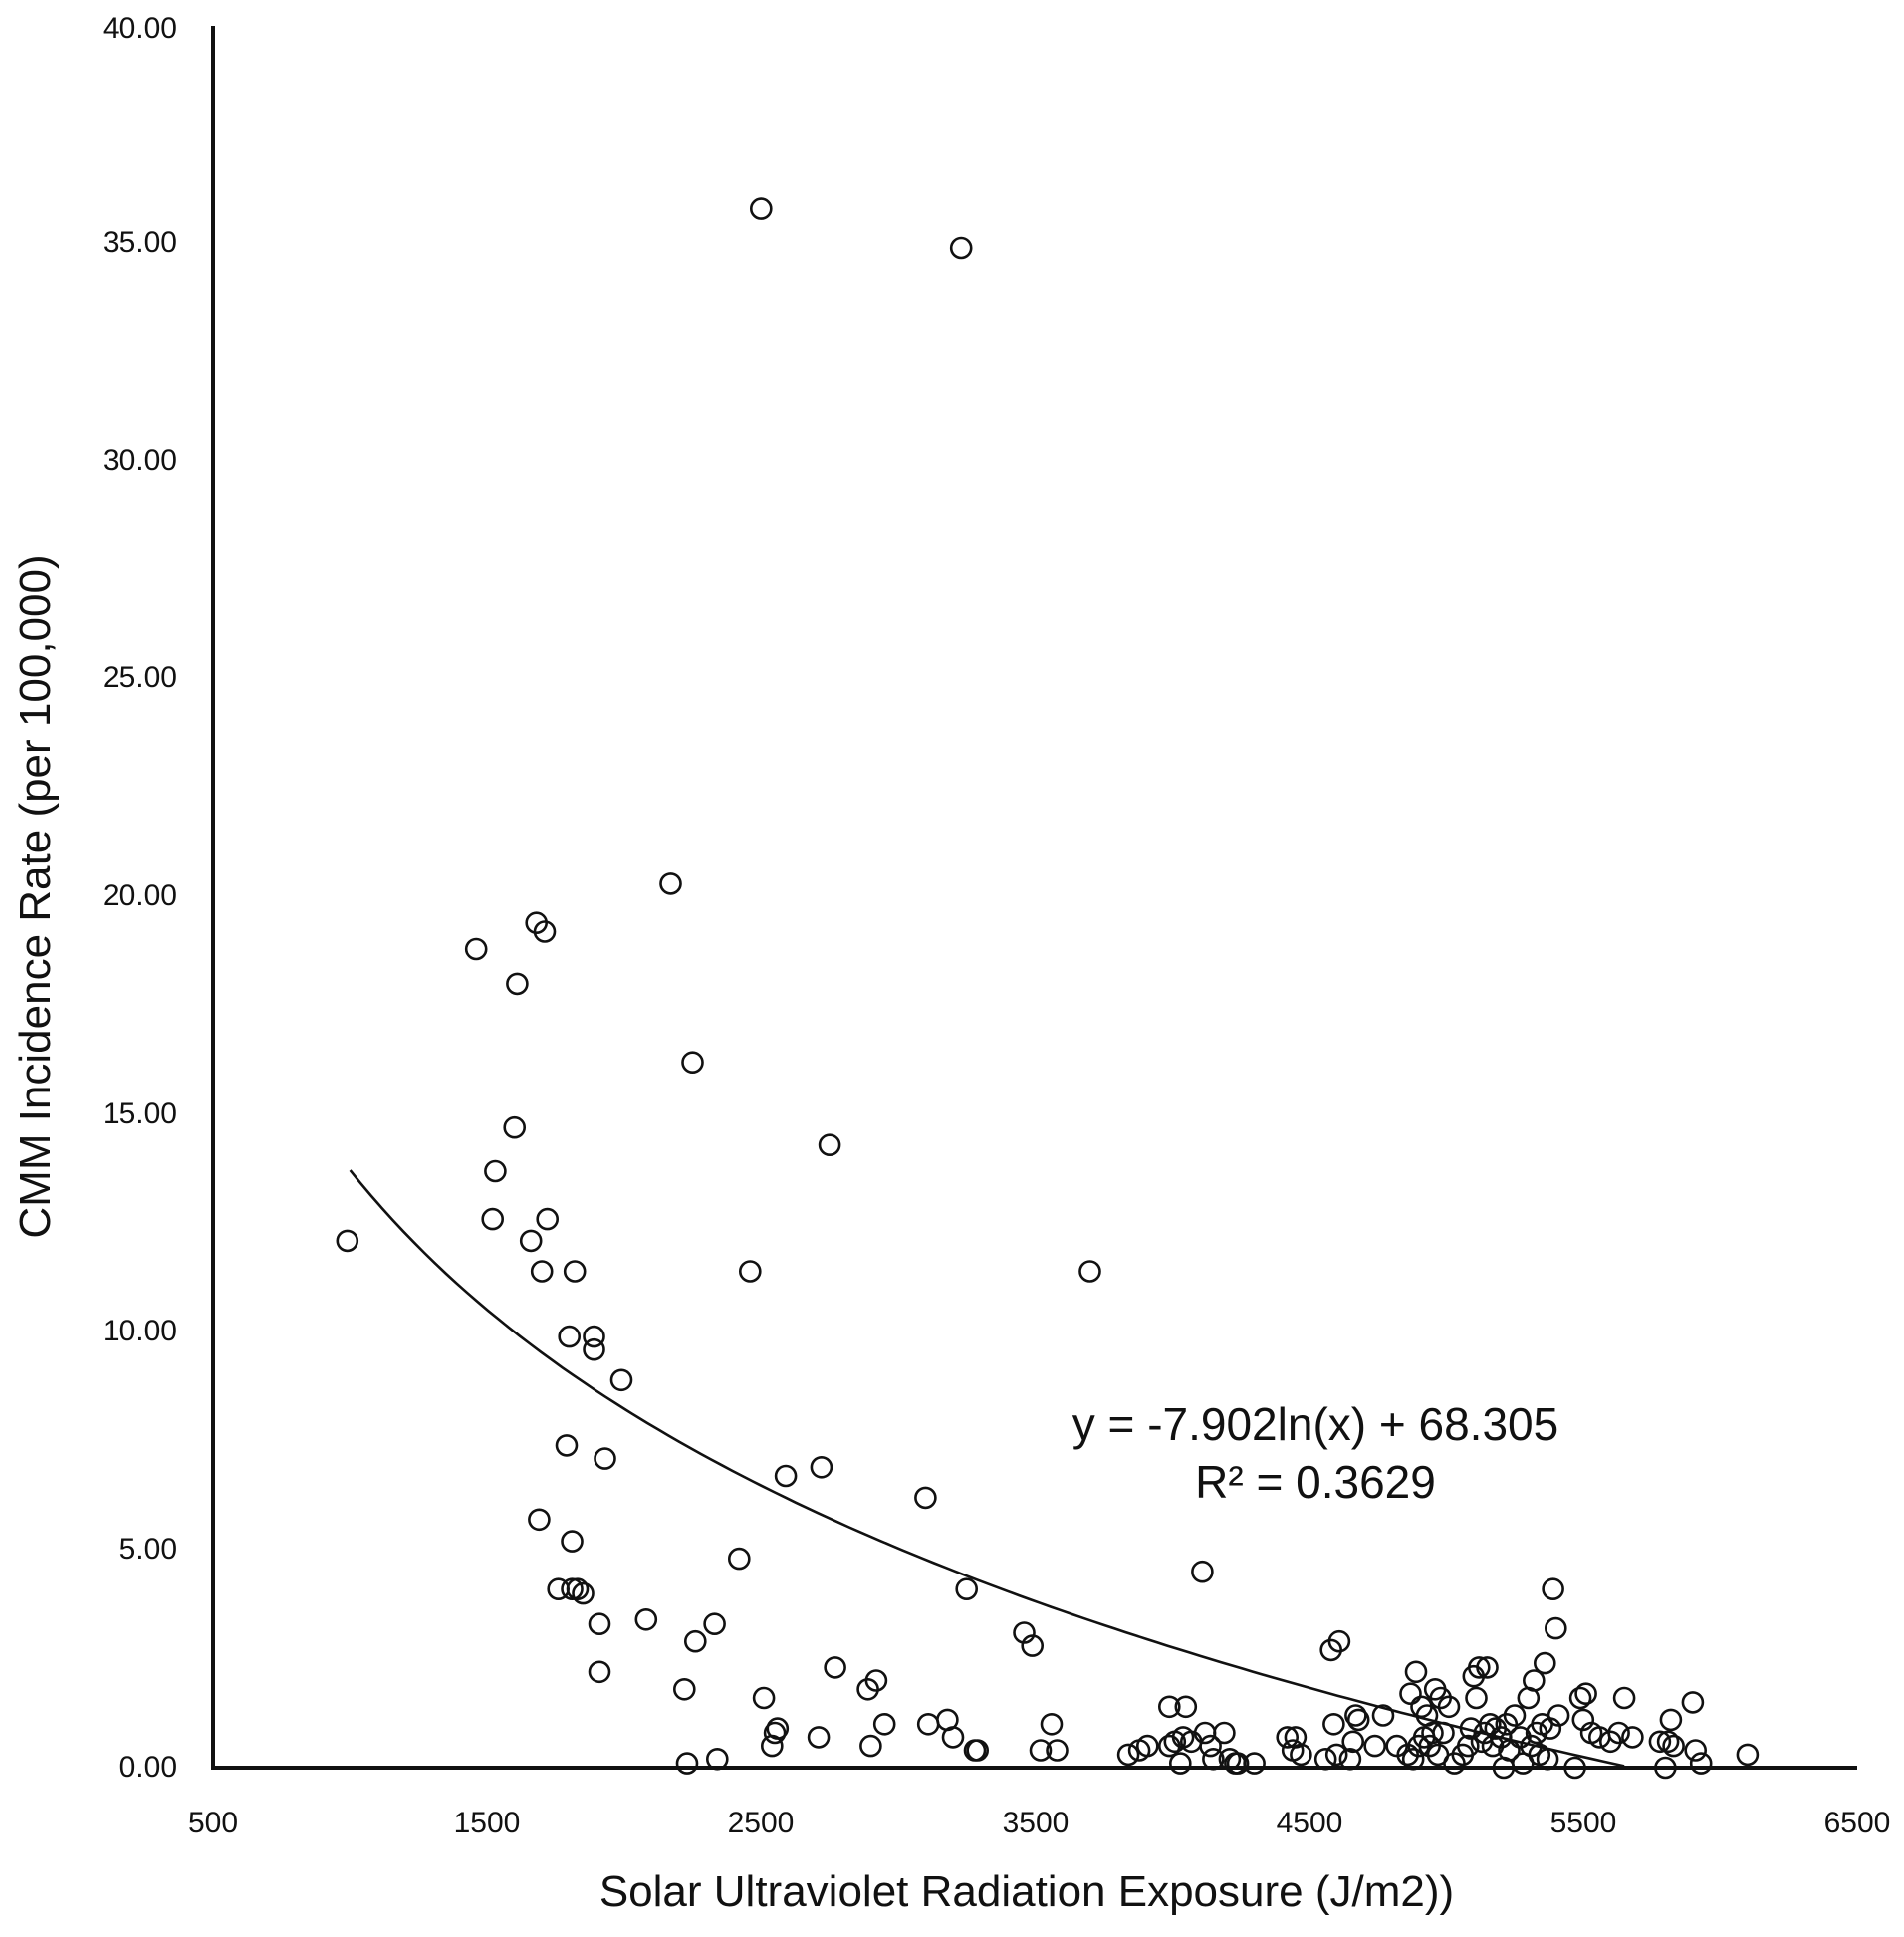 Image resolution: width=1904 pixels, height=1937 pixels. Describe the element at coordinates (140, 460) in the screenshot. I see `y-tick-label: 30.00` at that location.